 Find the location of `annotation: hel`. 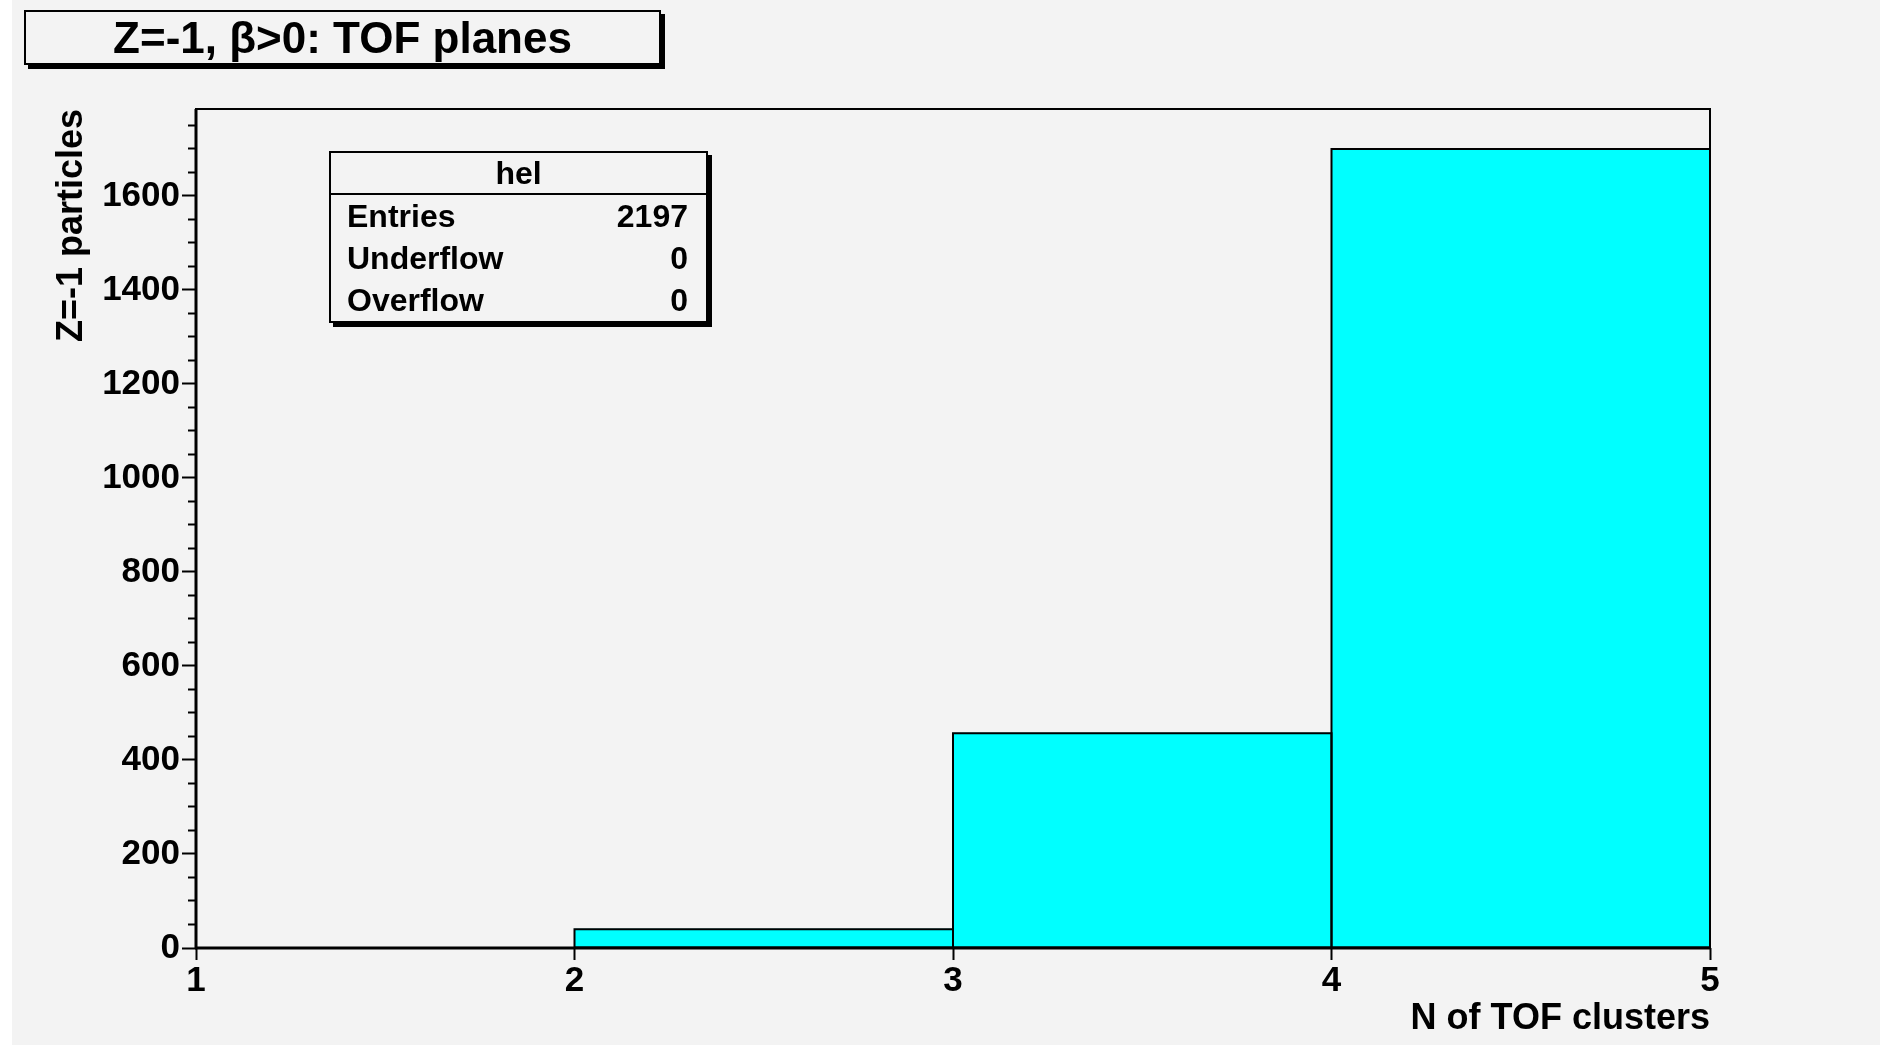

annotation: hel is located at coordinates (518, 174).